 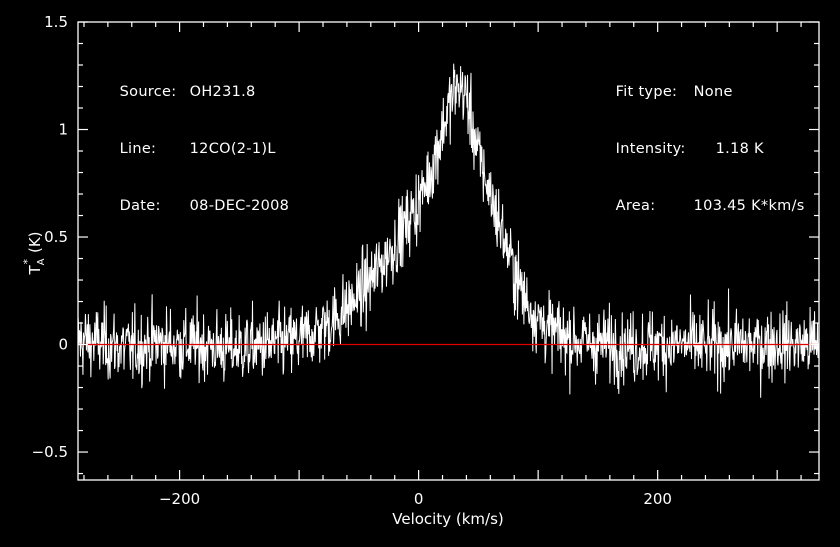 What do you see at coordinates (635, 206) in the screenshot?
I see `area-key: Area:` at bounding box center [635, 206].